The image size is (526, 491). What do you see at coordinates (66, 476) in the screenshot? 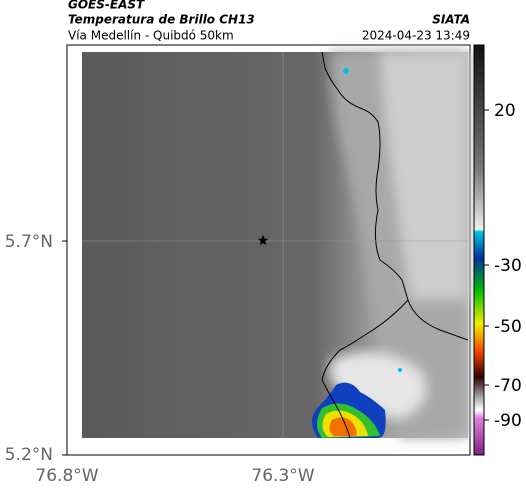
I see `lon-label: 76.8°W` at bounding box center [66, 476].